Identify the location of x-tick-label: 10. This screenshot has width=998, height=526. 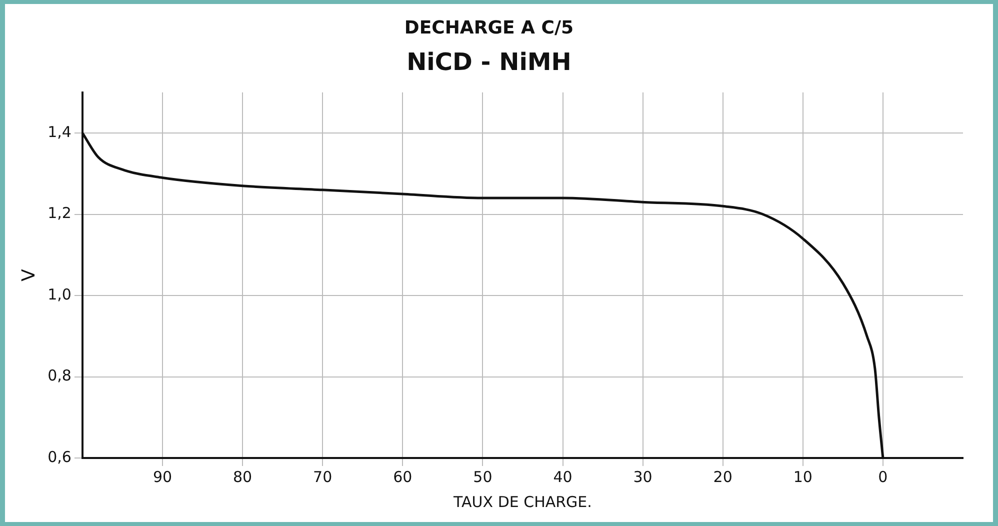
(802, 477).